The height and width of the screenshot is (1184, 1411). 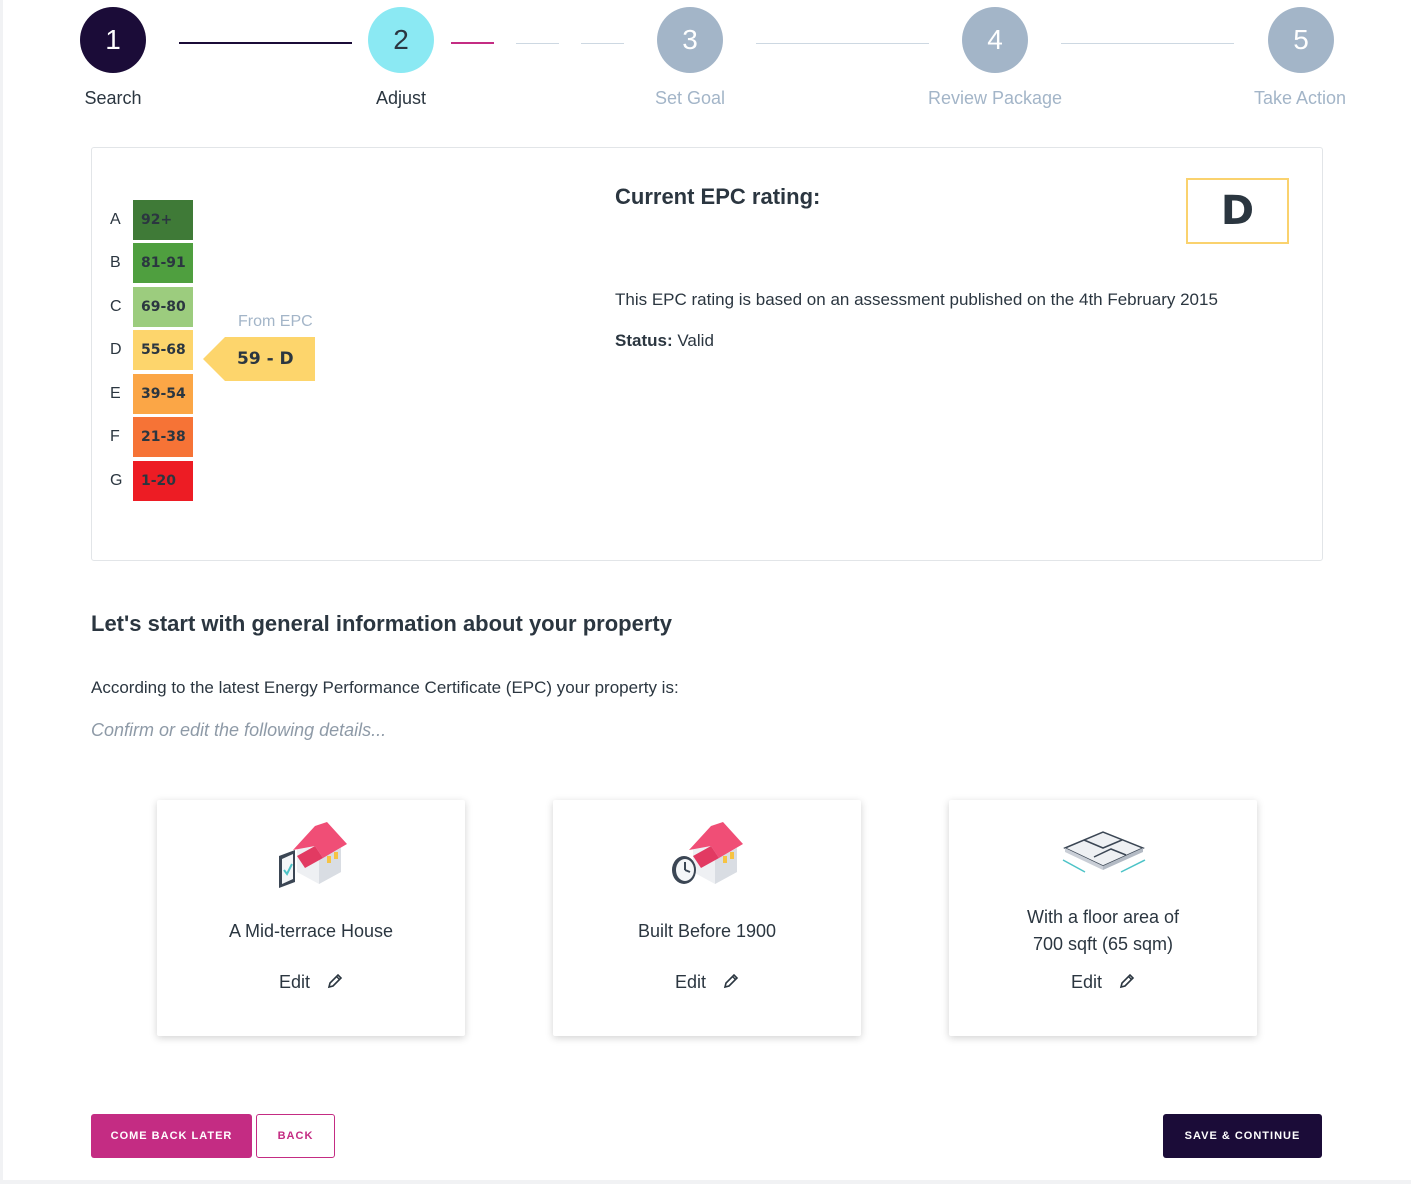 I want to click on current-rating-value: 59 - D, so click(x=265, y=359).